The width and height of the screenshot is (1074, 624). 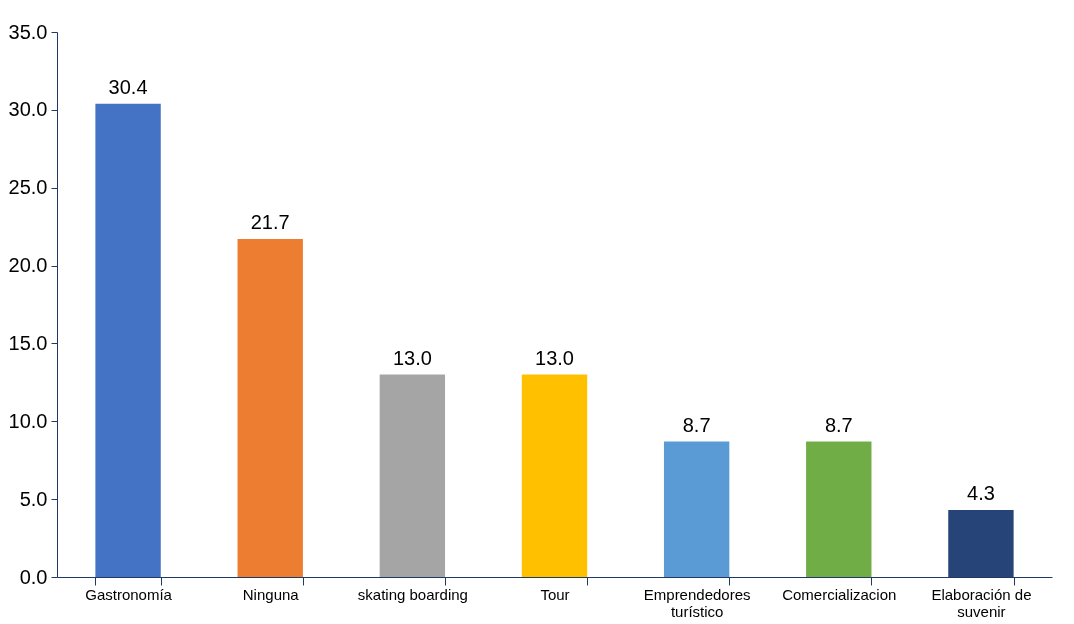 I want to click on x-tick-label: Tour, so click(x=555, y=594).